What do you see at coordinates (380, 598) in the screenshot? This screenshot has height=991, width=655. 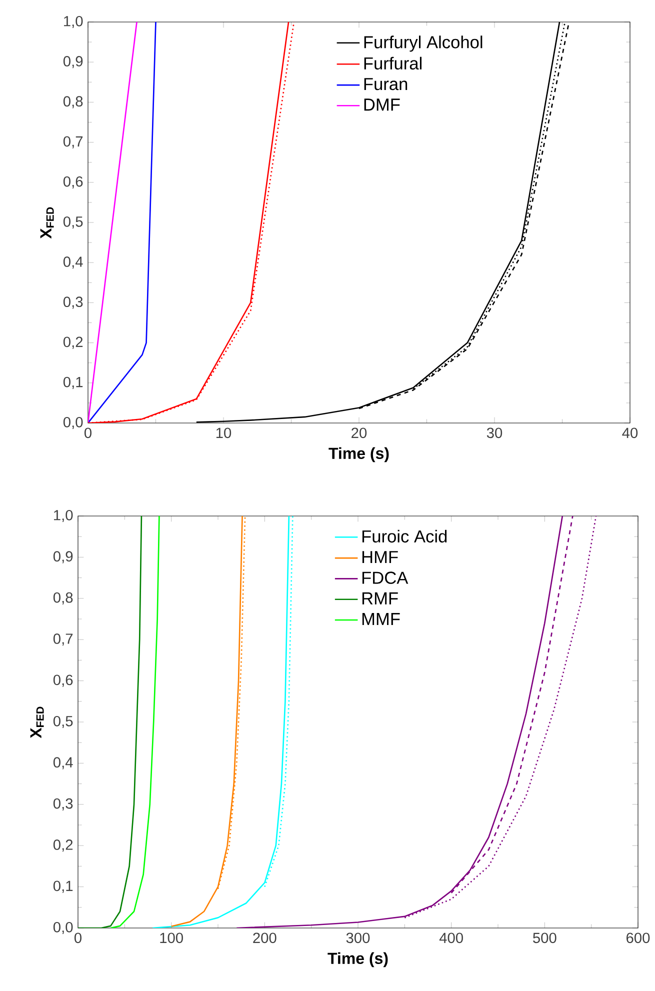 I see `legend-label: RMF` at bounding box center [380, 598].